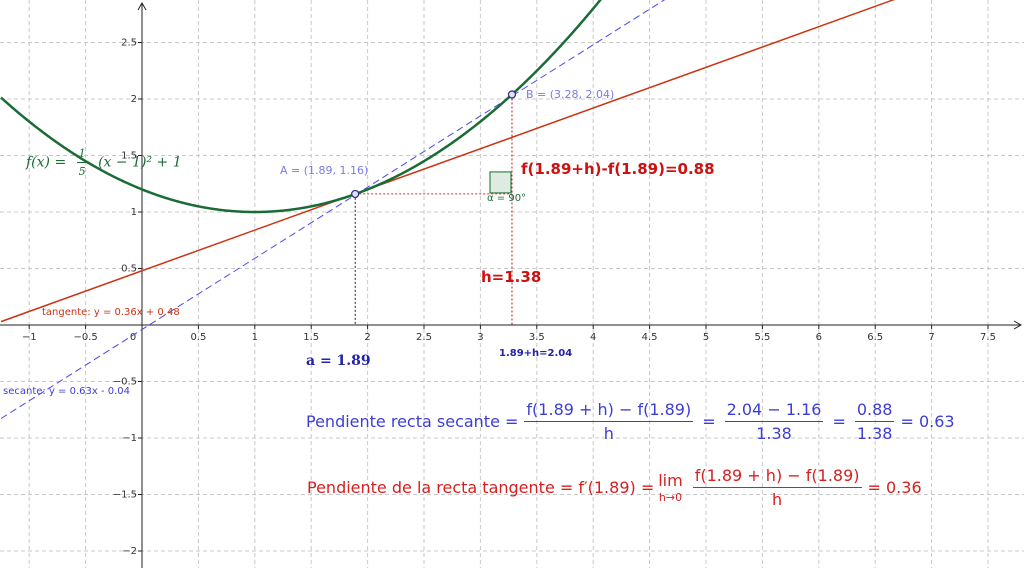 Image resolution: width=1024 pixels, height=568 pixels. I want to click on limit-operator: lim h→0, so click(670, 487).